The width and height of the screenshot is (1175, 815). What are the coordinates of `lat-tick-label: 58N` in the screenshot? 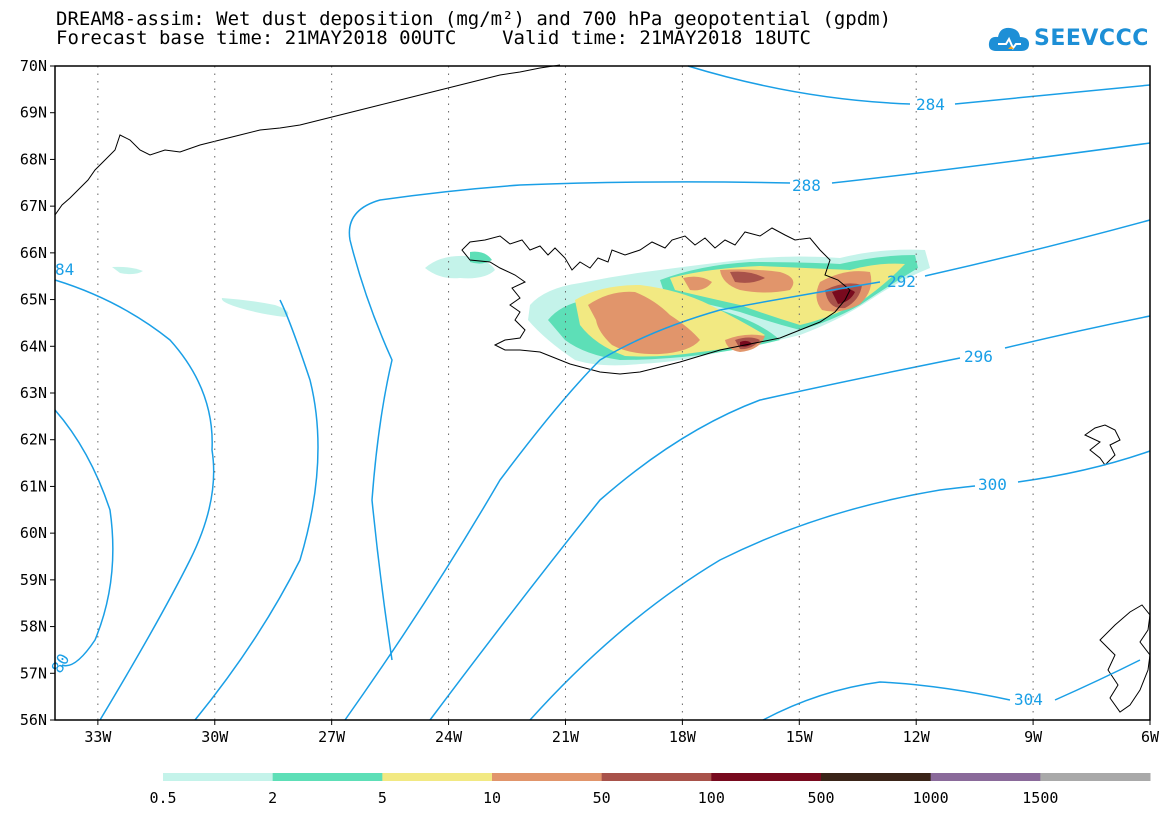 It's located at (33, 627).